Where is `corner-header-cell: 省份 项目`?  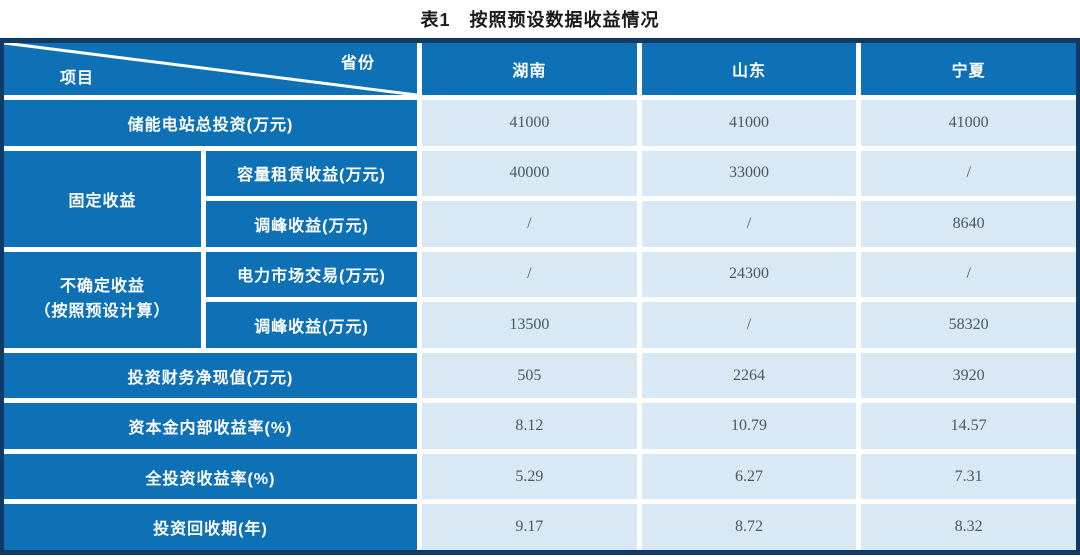 corner-header-cell: 省份 项目 is located at coordinates (210, 69).